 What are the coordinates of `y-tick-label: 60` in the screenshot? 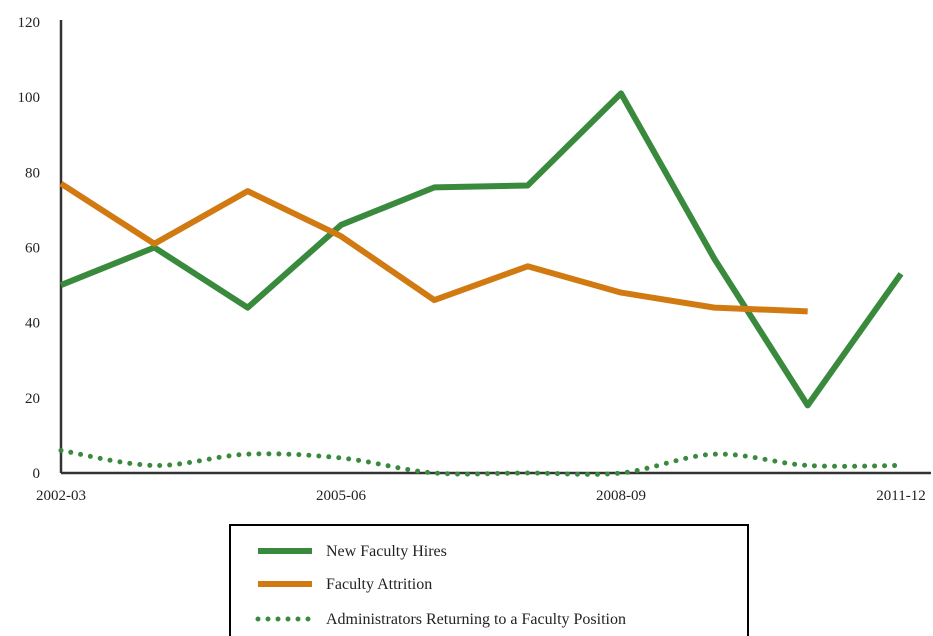 It's located at (32, 249).